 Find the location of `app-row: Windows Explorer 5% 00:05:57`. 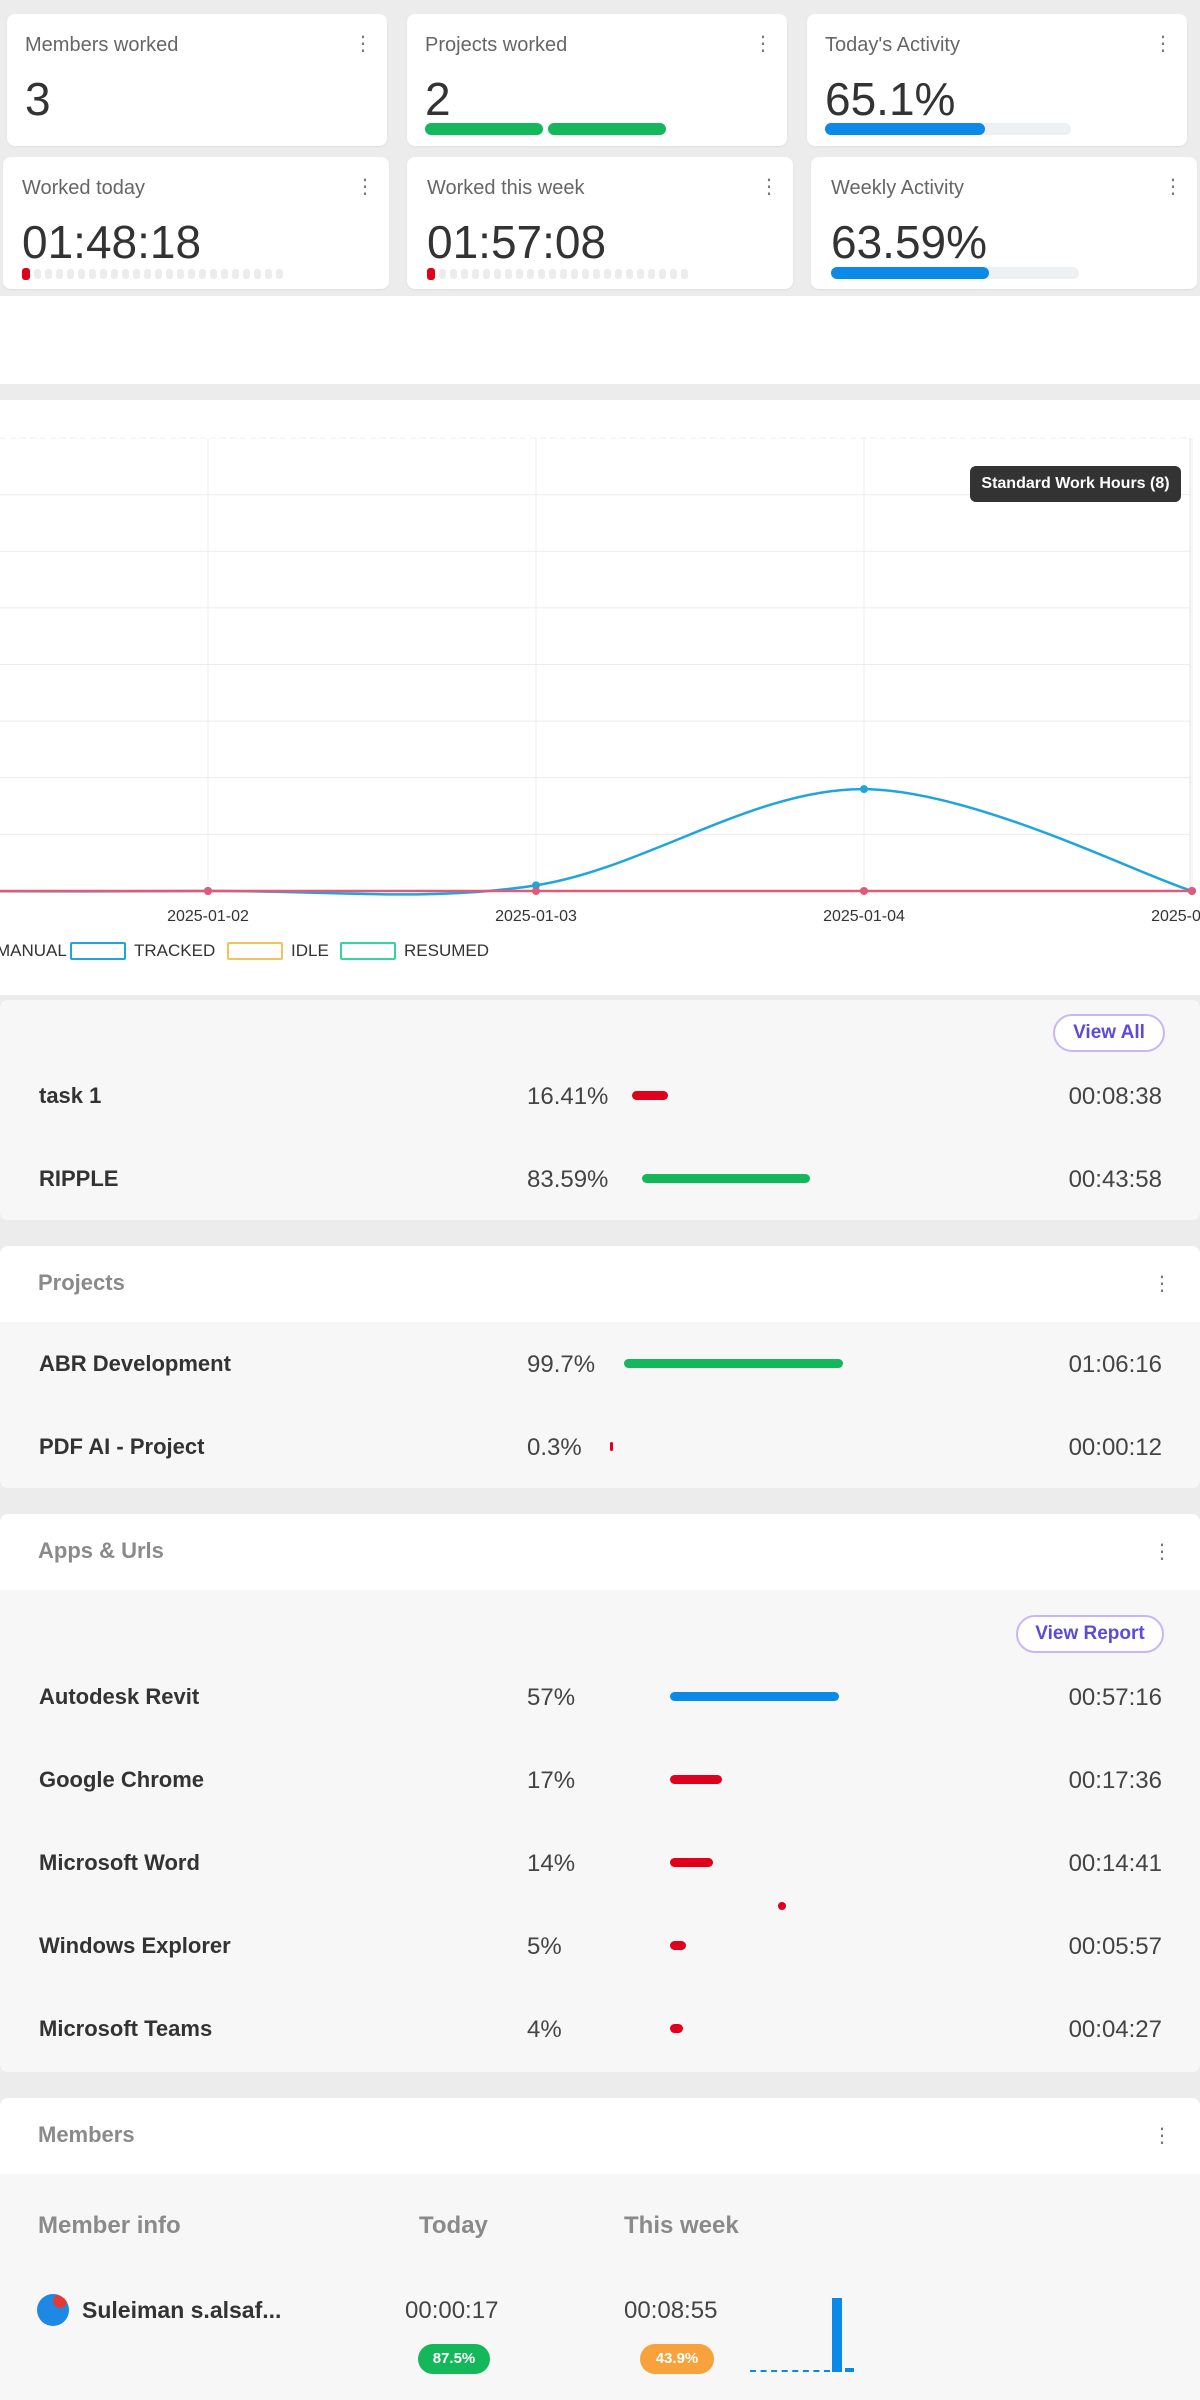

app-row: Windows Explorer 5% 00:05:57 is located at coordinates (600, 1945).